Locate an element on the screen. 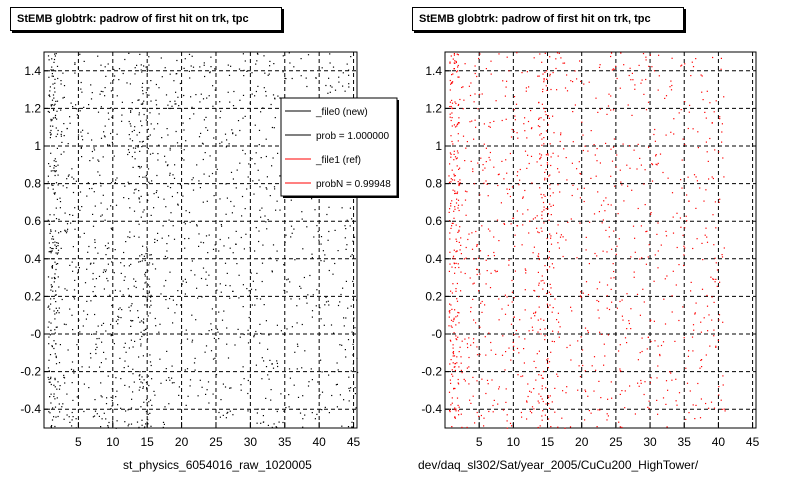  x-tick-label: 45 is located at coordinates (753, 442).